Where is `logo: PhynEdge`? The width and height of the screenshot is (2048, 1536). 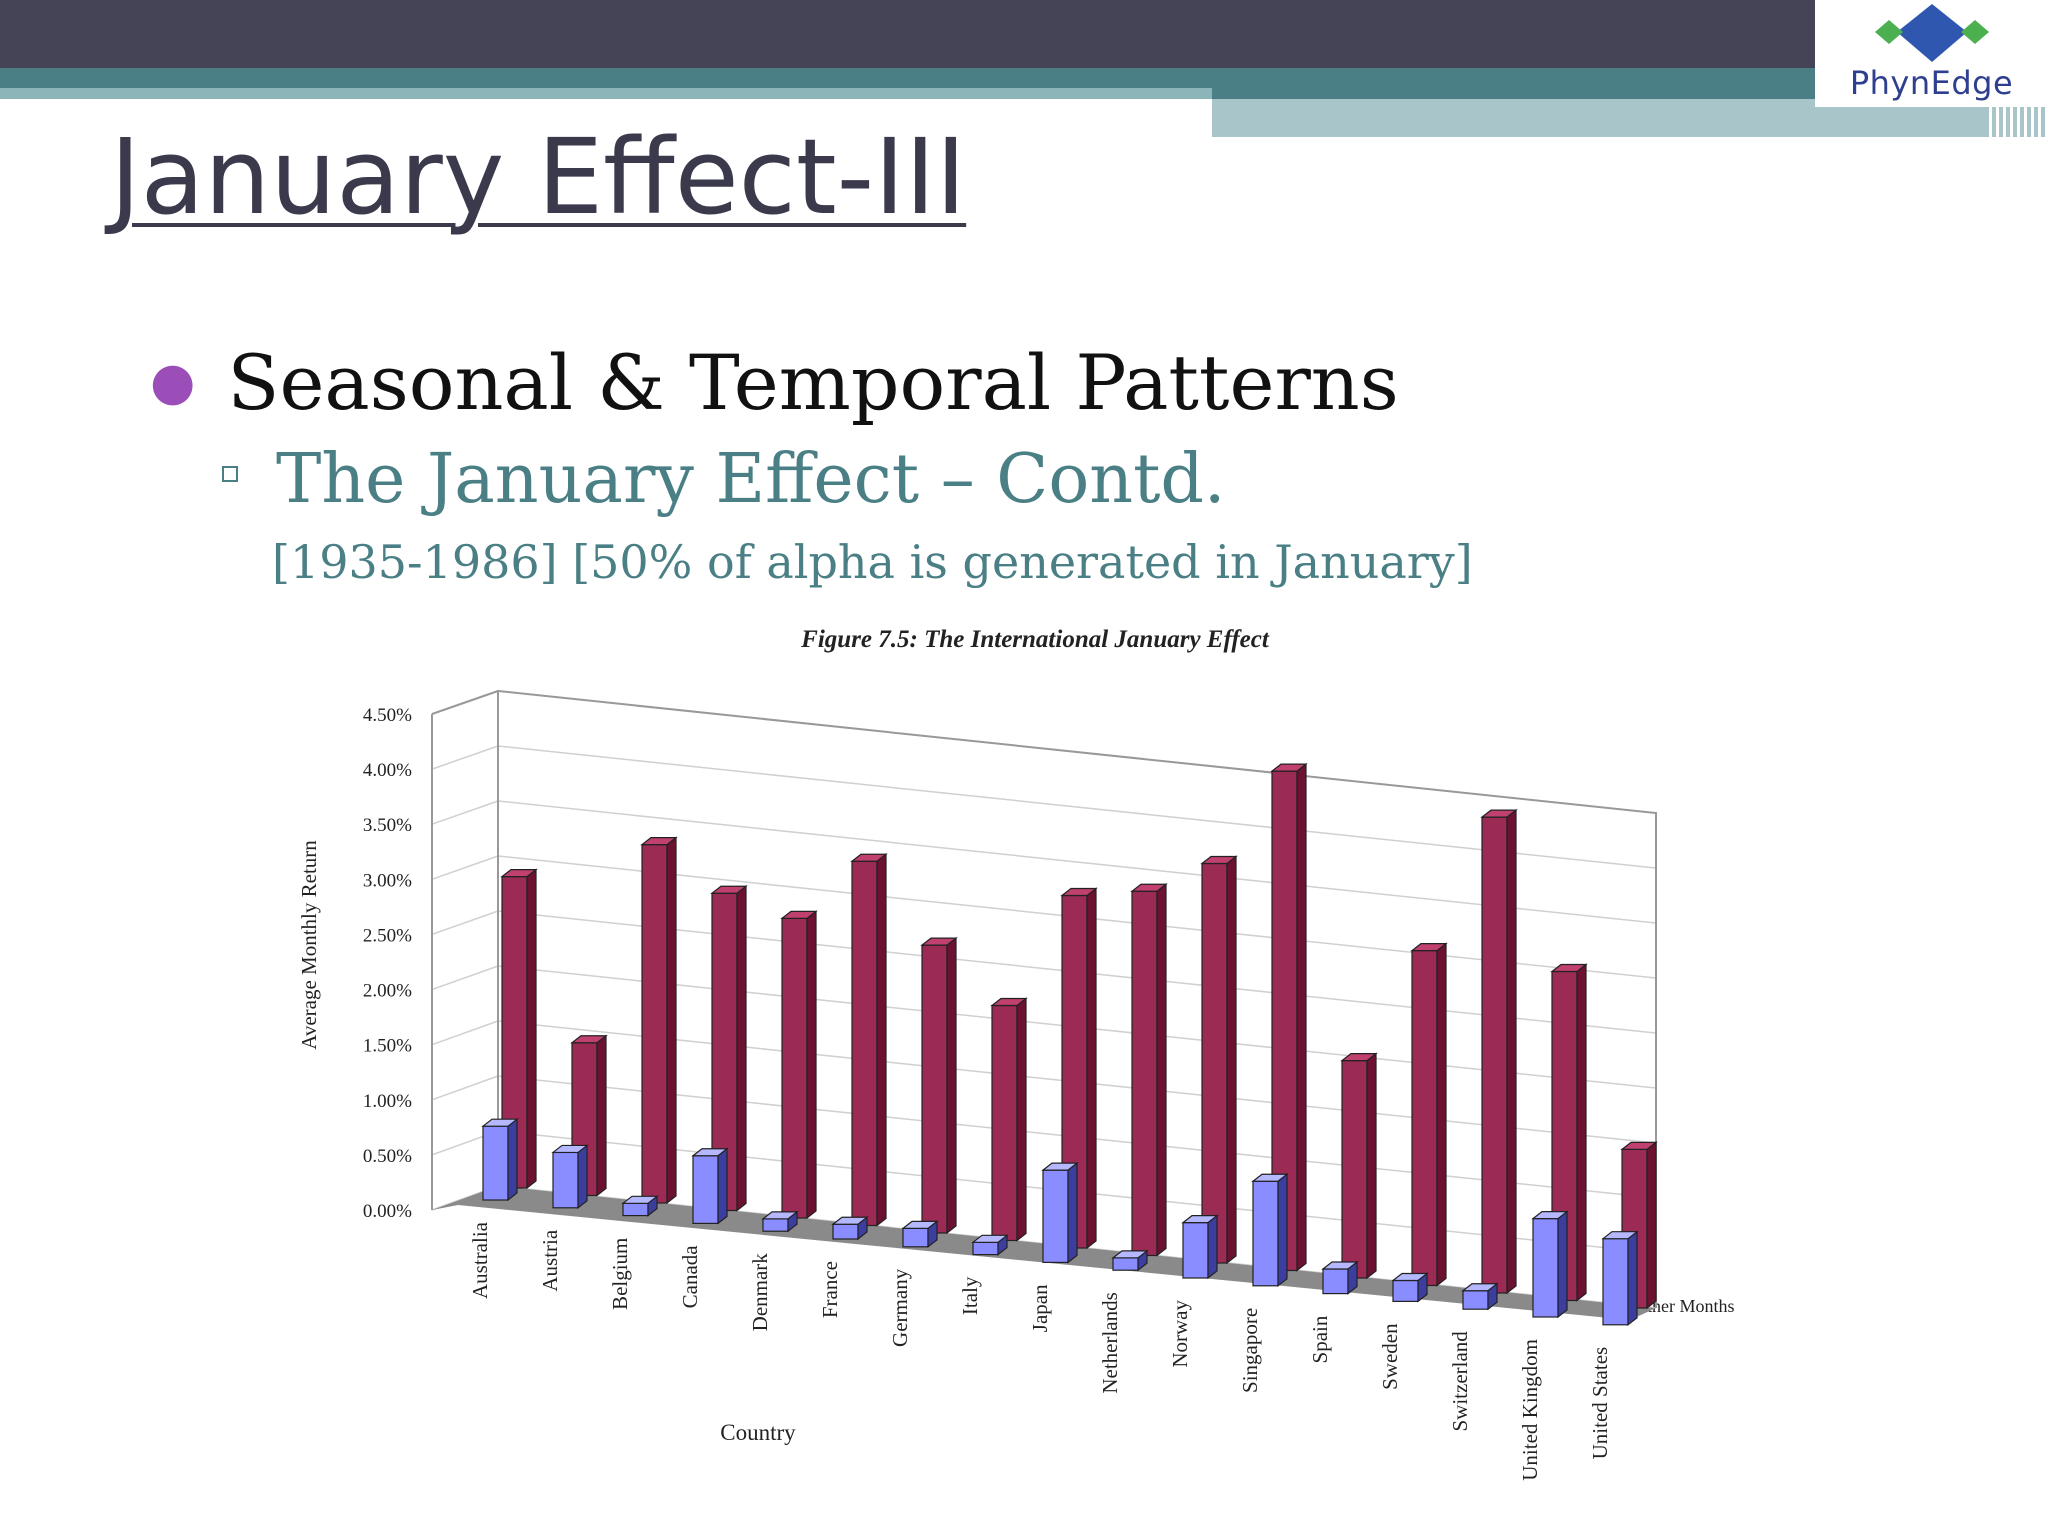 logo: PhynEdge is located at coordinates (1931, 53).